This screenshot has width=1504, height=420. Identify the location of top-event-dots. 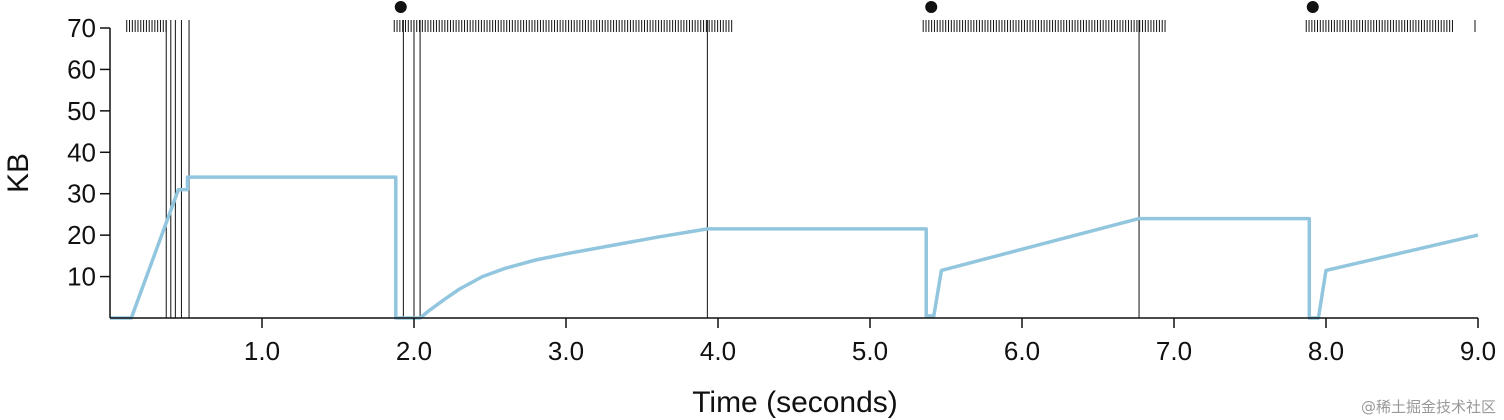
(856, 7).